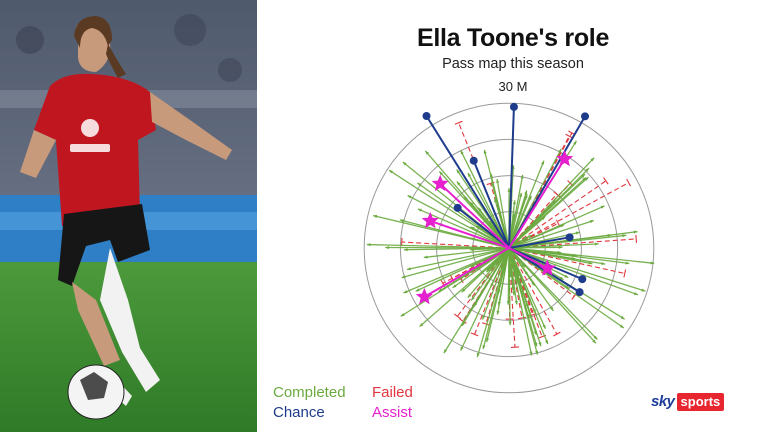 The width and height of the screenshot is (768, 432). I want to click on legend-assist: Assist, so click(392, 412).